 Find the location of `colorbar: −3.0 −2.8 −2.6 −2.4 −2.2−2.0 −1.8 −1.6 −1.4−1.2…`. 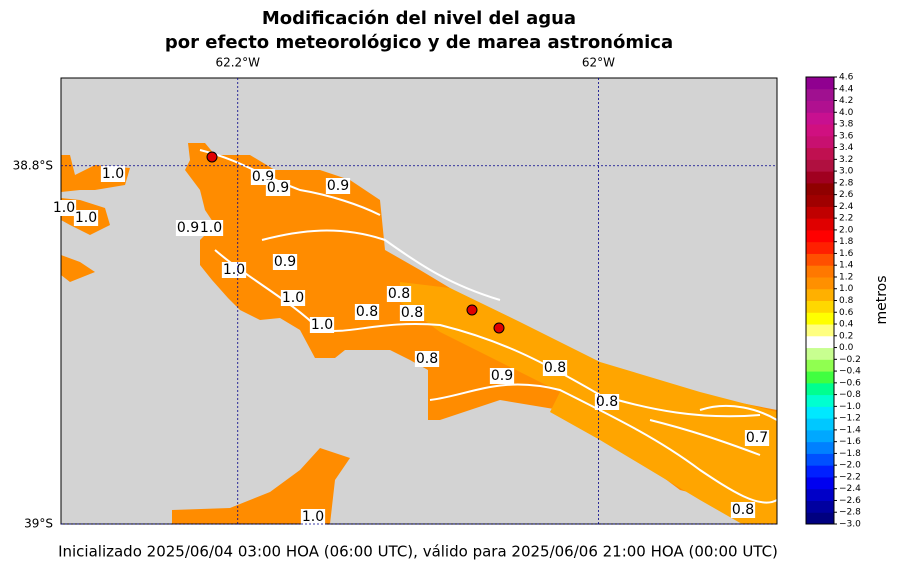

colorbar: −3.0 −2.8 −2.6 −2.4 −2.2−2.0 −1.8 −1.6 −1.4−1.2… is located at coordinates (833, 301).